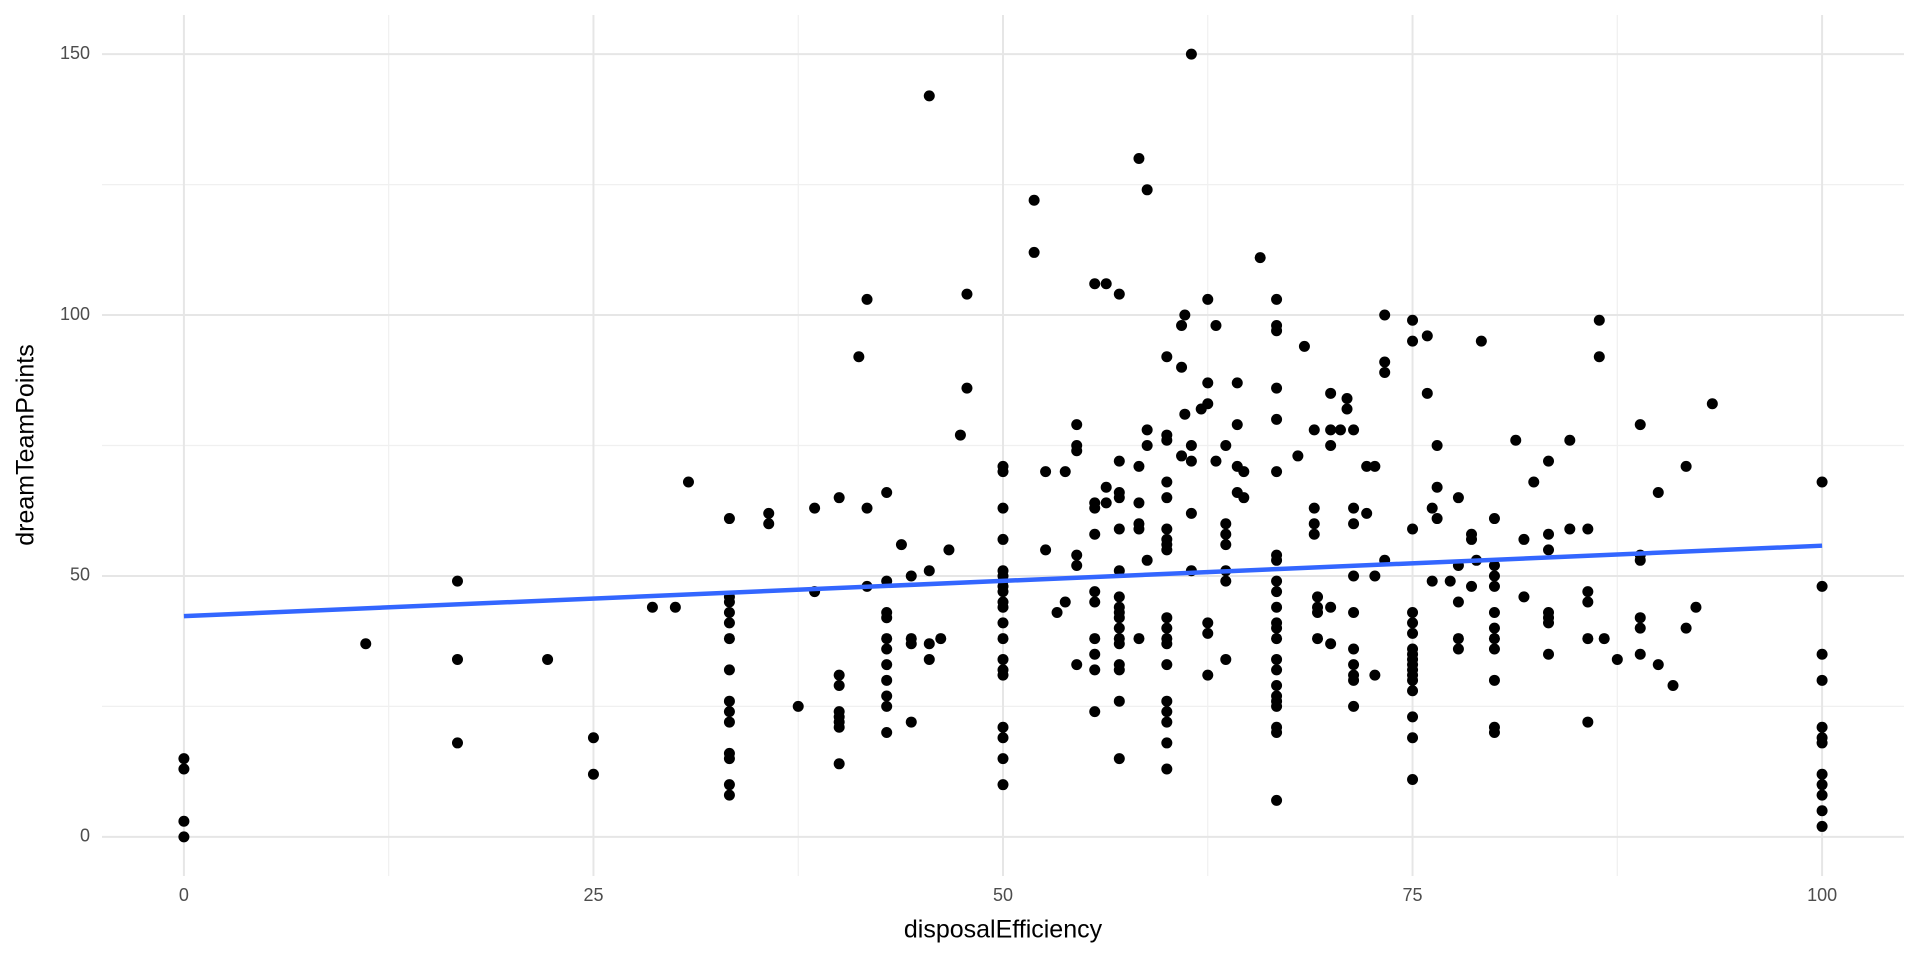 This screenshot has width=1920, height=965. Describe the element at coordinates (85, 836) in the screenshot. I see `y-tick-label: 0` at that location.